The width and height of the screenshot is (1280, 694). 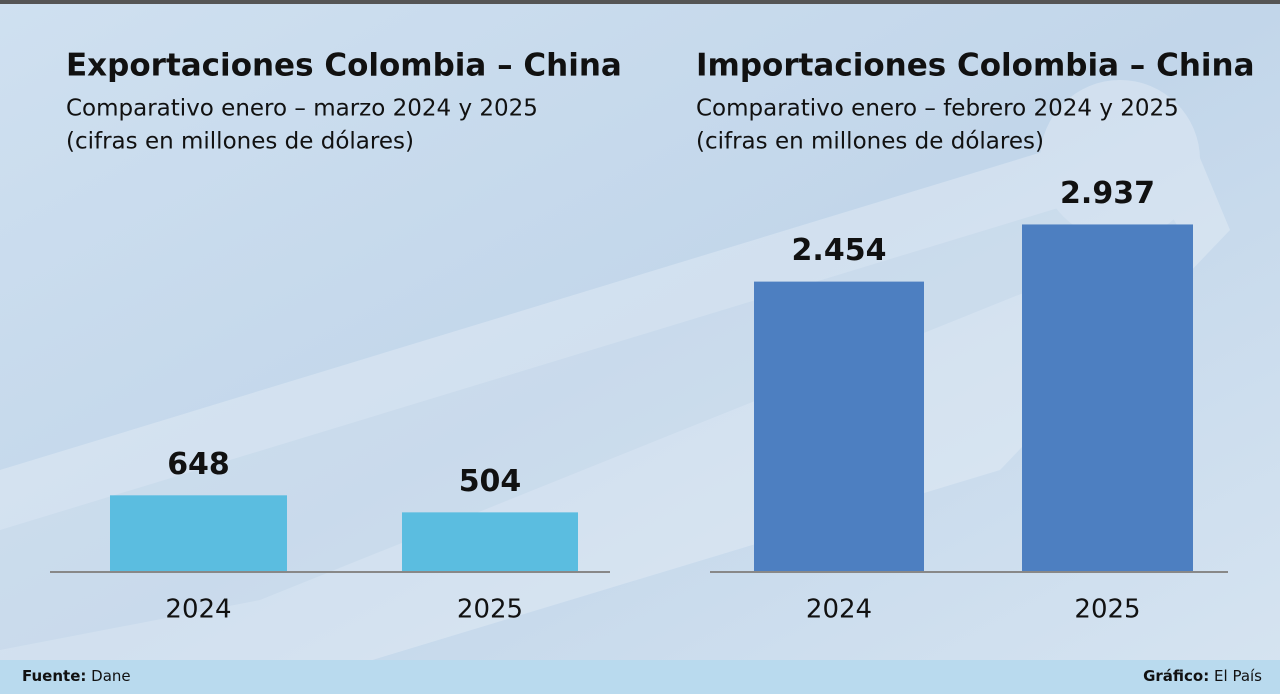 I want to click on chart-subtitle: Comparativo enero – febrero 2024 y 2025, so click(x=937, y=109).